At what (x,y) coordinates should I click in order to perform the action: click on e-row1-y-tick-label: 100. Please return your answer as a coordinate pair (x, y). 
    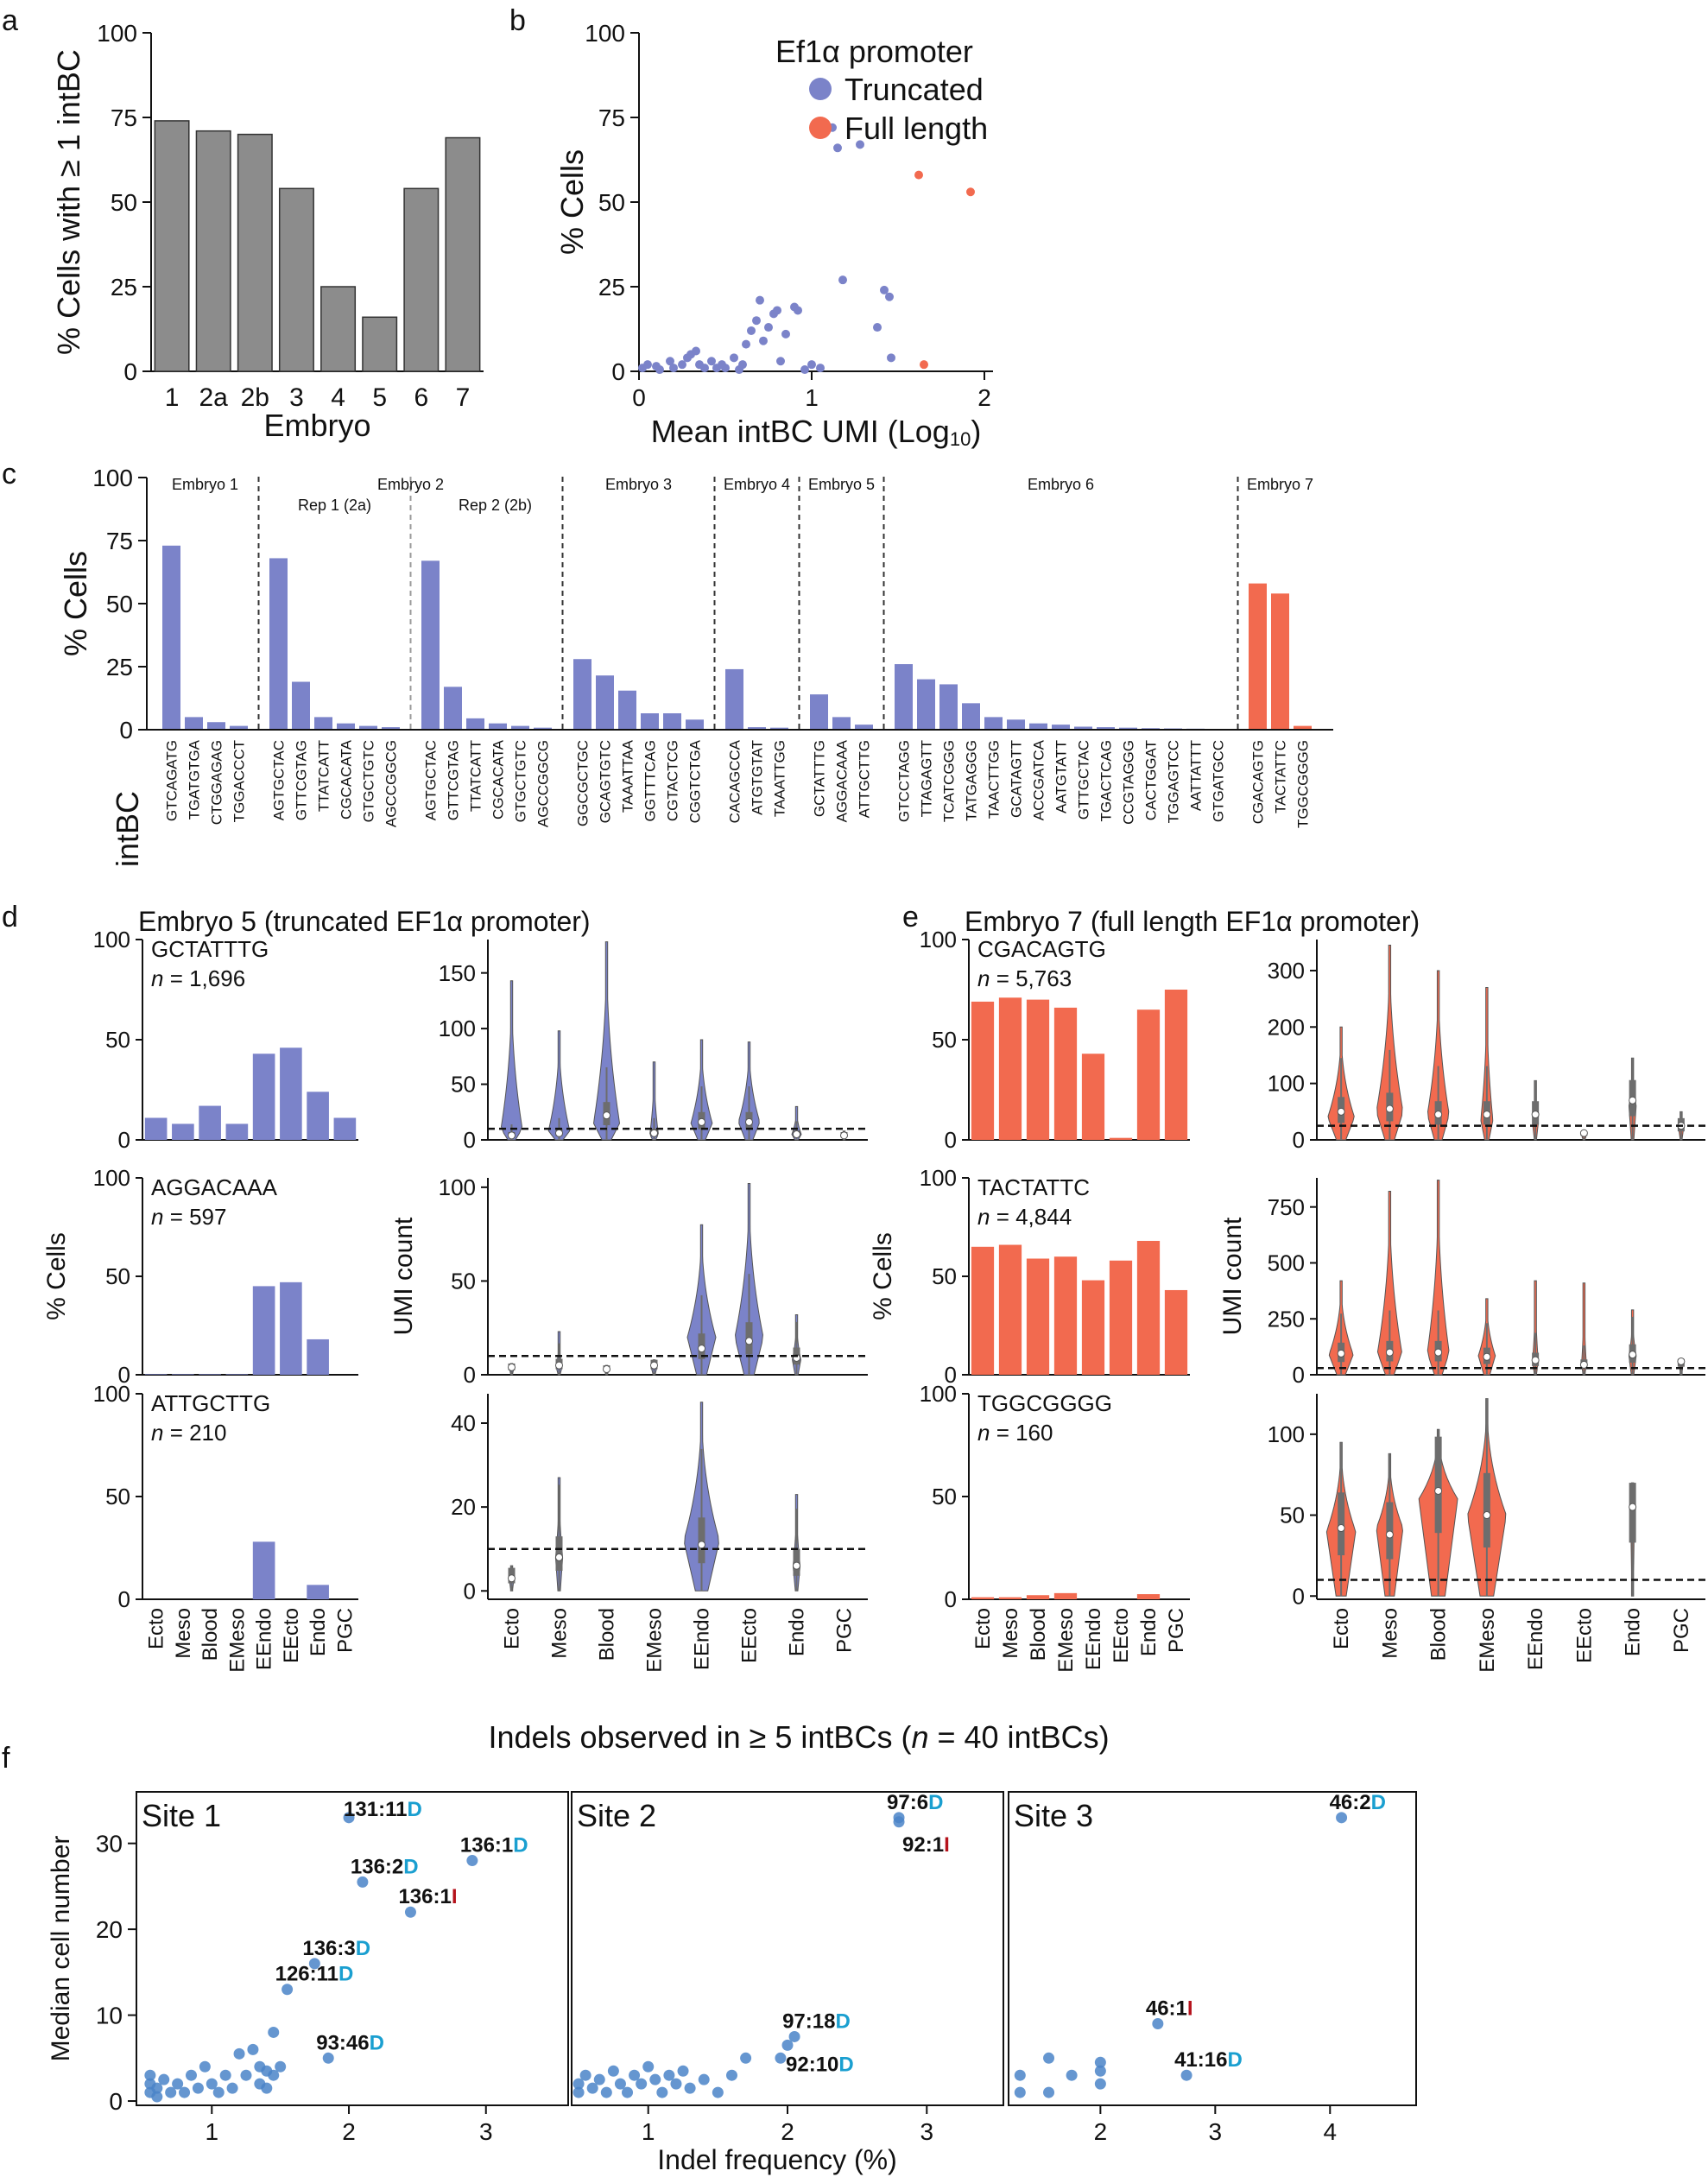
    Looking at the image, I should click on (938, 939).